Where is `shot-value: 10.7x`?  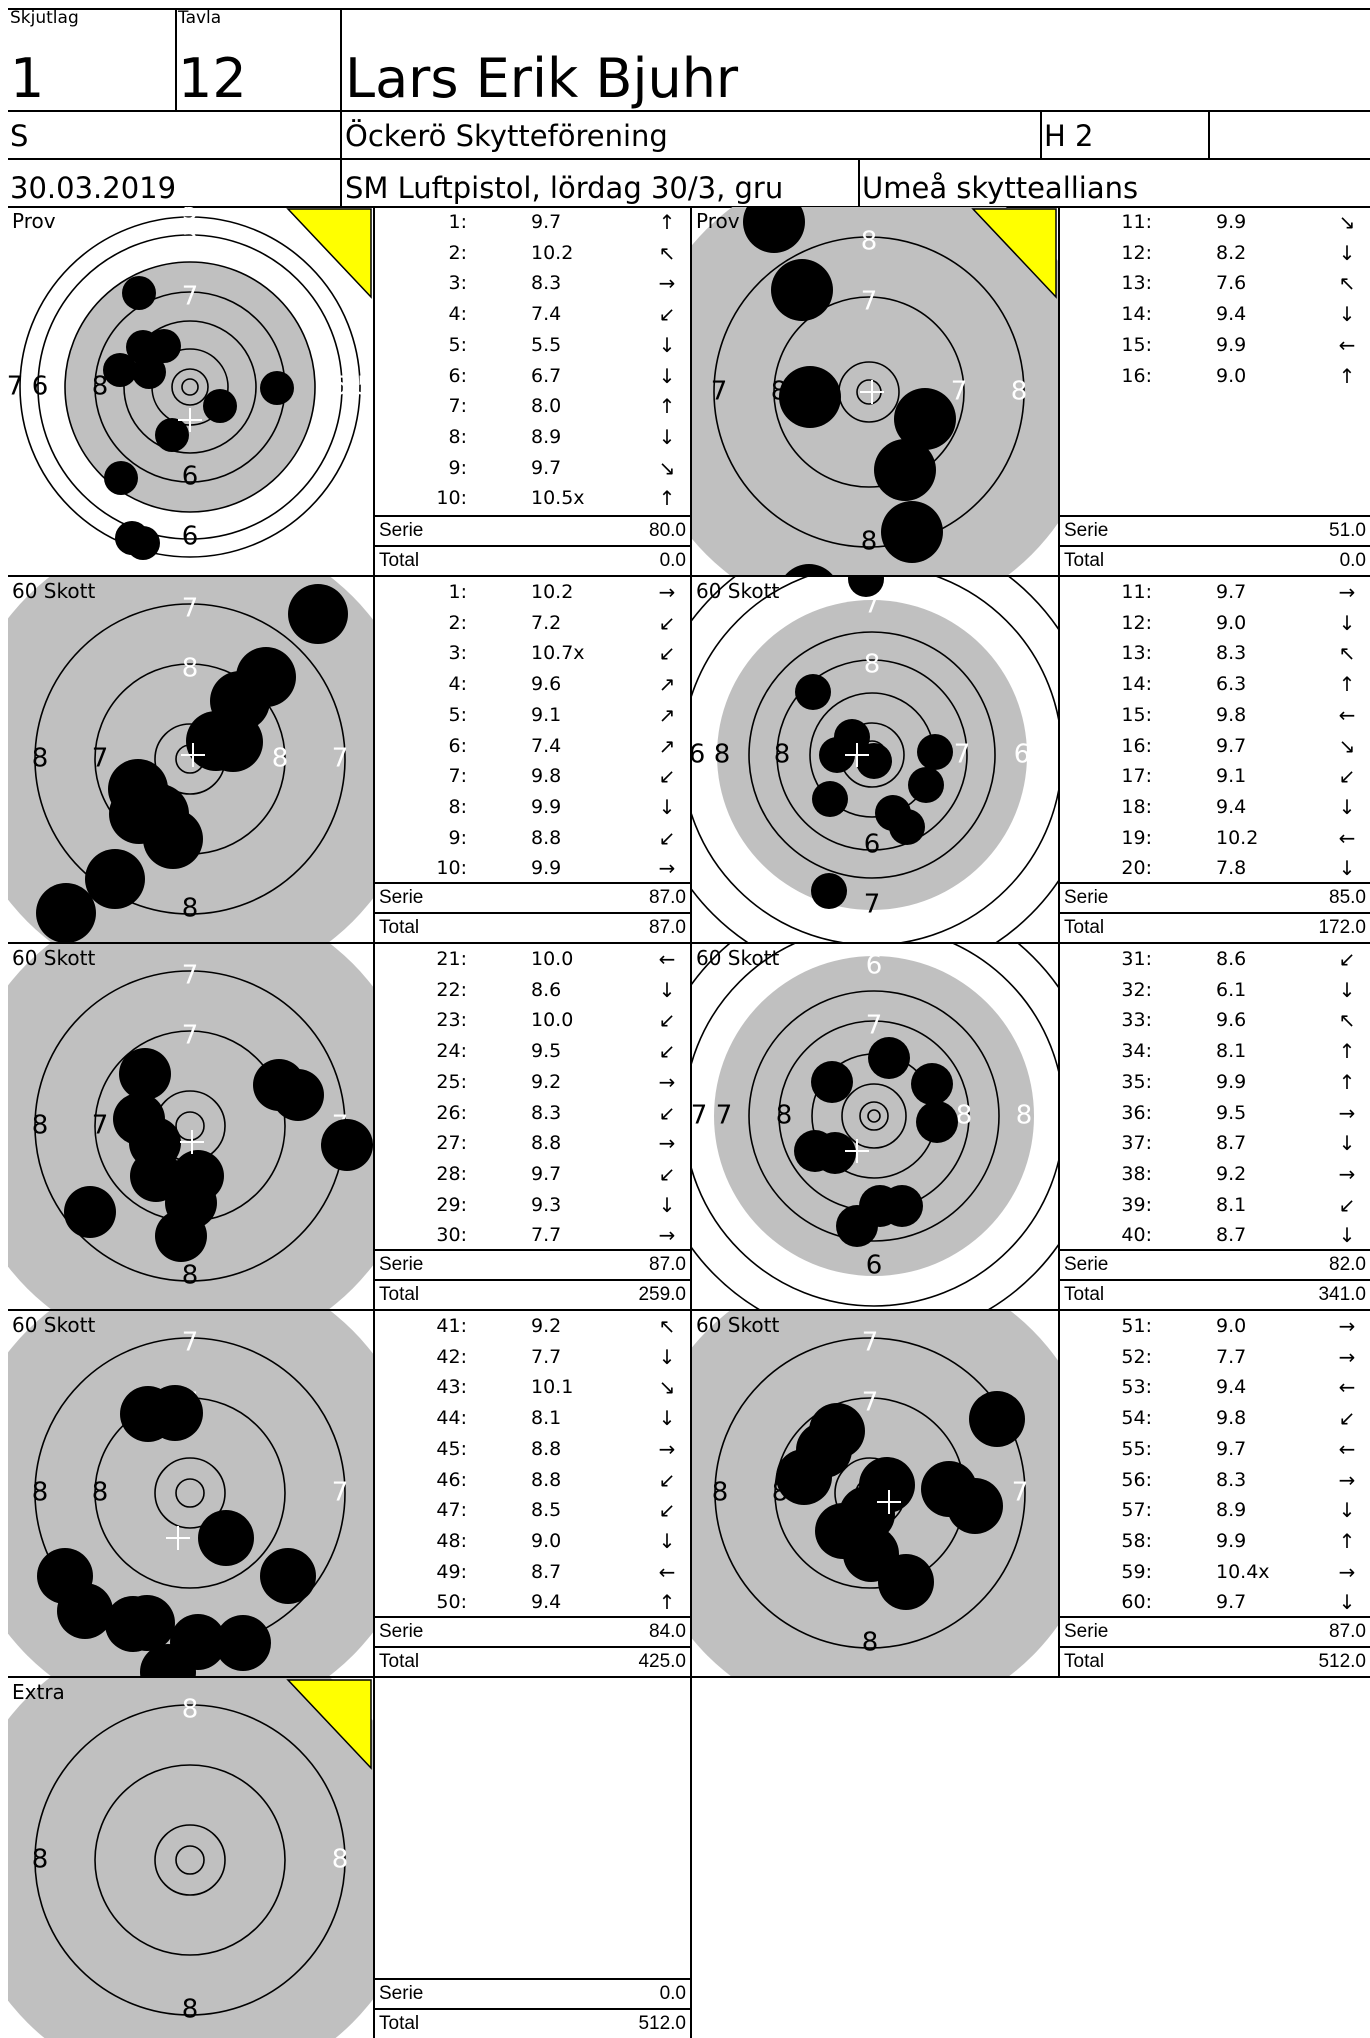
shot-value: 10.7x is located at coordinates (558, 653).